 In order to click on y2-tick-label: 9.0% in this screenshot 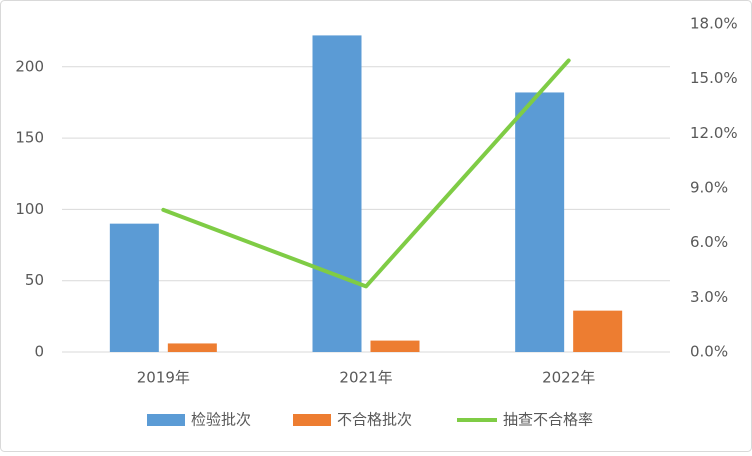, I will do `click(709, 188)`.